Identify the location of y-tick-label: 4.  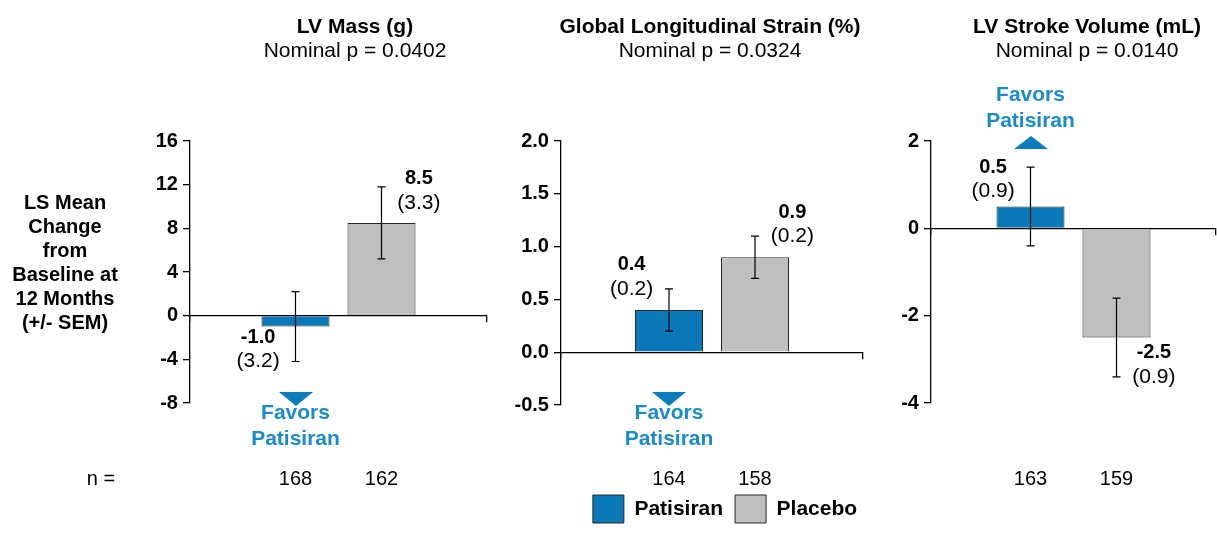
(172, 270).